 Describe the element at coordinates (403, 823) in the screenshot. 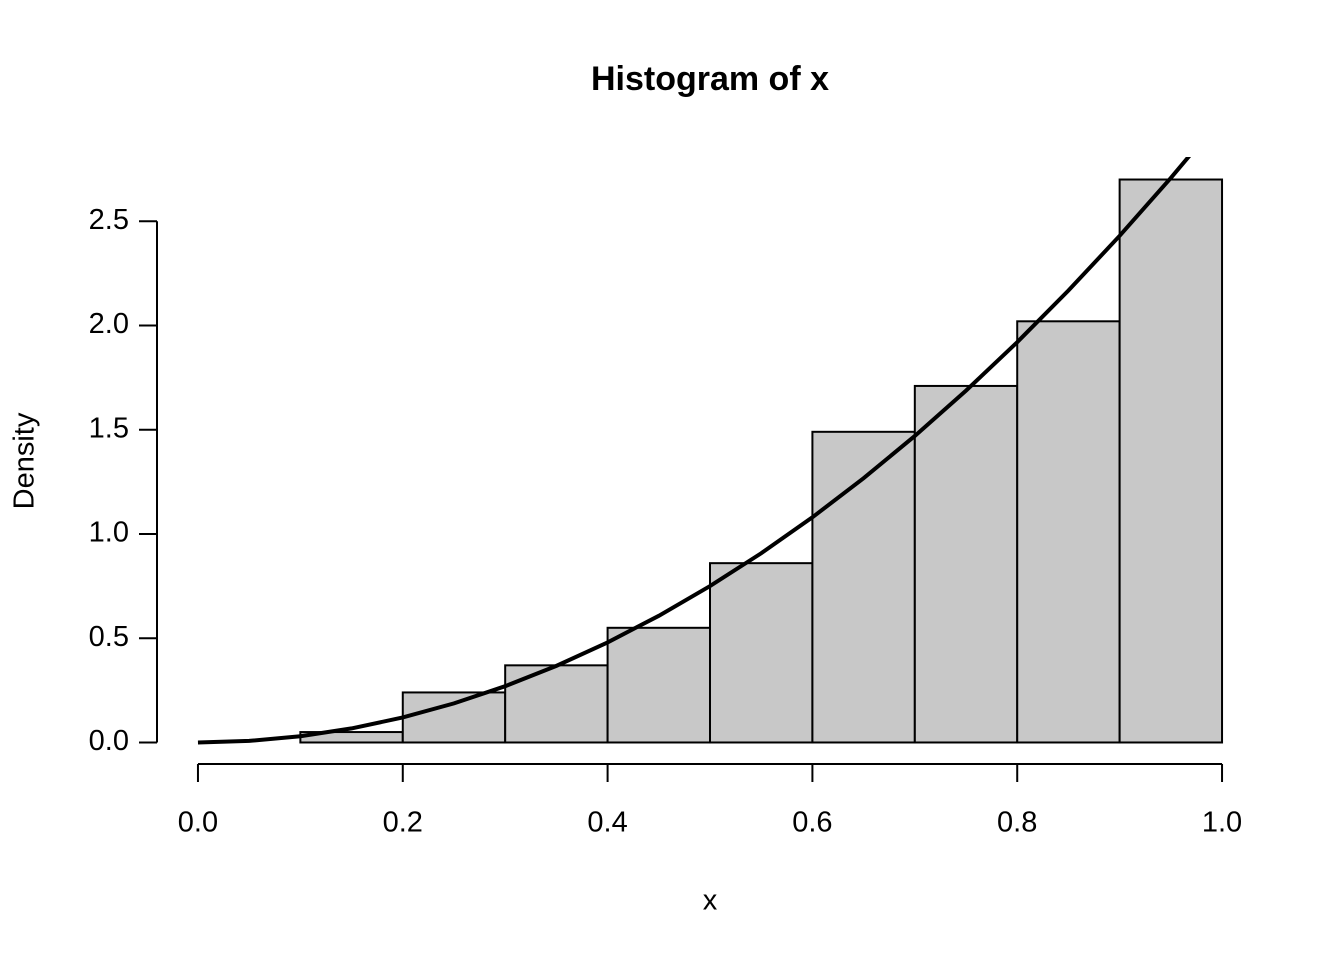

I see `x-tick-label: 0.2` at that location.